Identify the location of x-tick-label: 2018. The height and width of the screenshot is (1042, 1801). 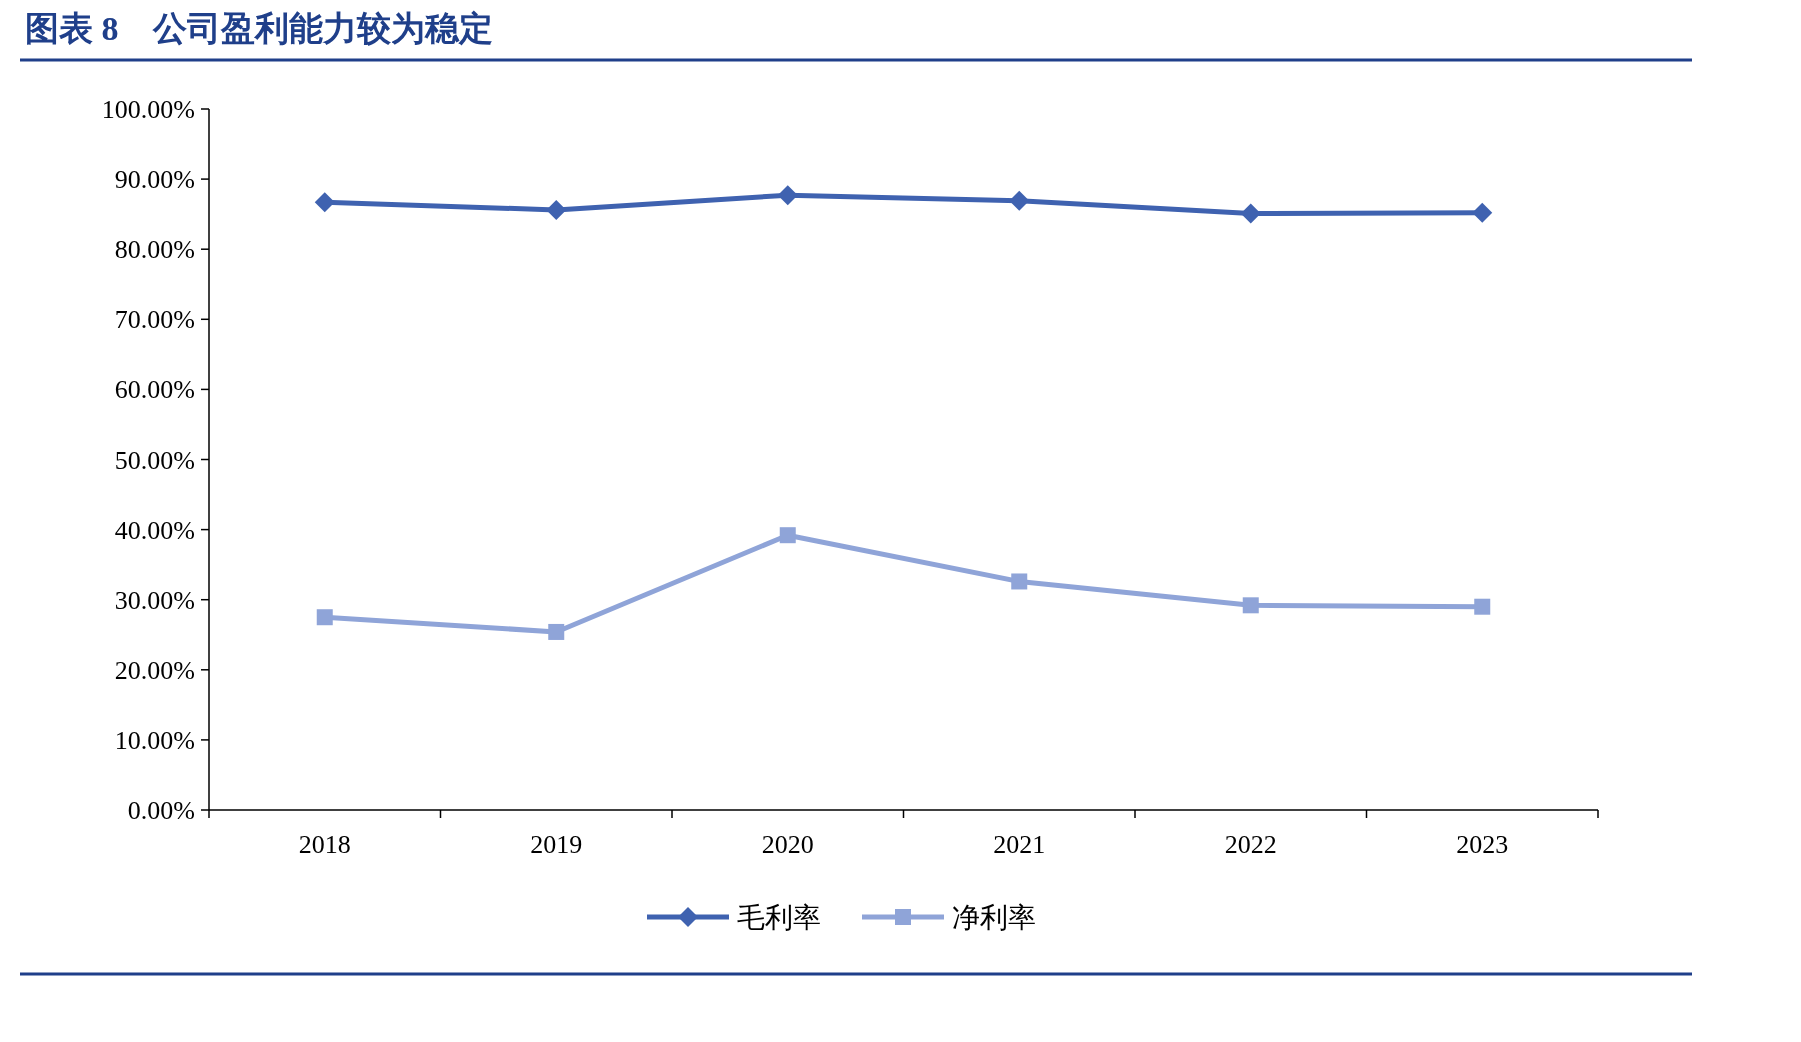
(324, 844).